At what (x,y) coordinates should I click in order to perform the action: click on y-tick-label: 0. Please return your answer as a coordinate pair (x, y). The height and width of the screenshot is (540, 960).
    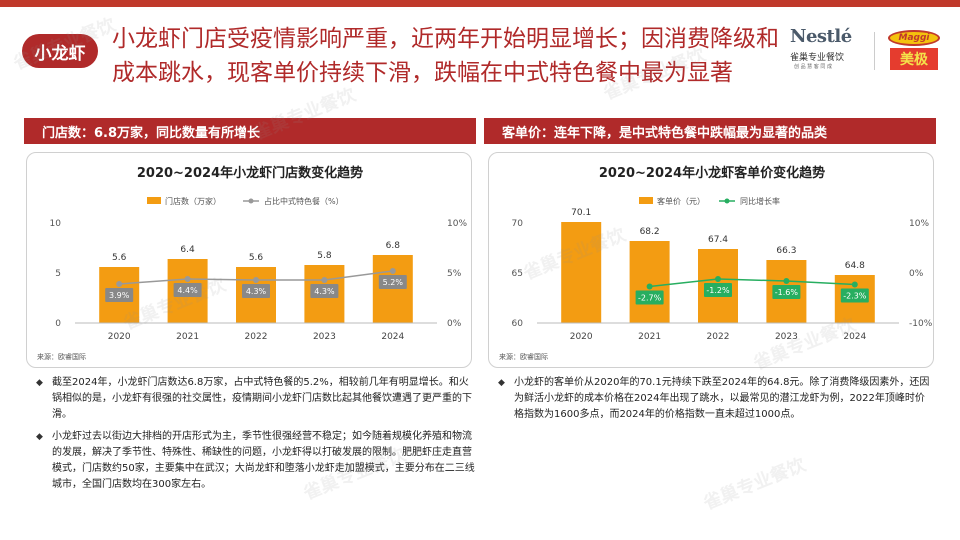
    Looking at the image, I should click on (58, 324).